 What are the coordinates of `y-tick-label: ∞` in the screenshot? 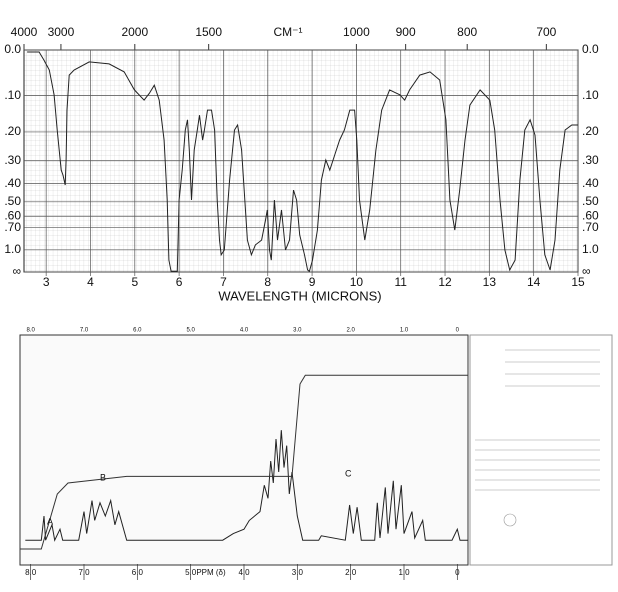 It's located at (16, 271).